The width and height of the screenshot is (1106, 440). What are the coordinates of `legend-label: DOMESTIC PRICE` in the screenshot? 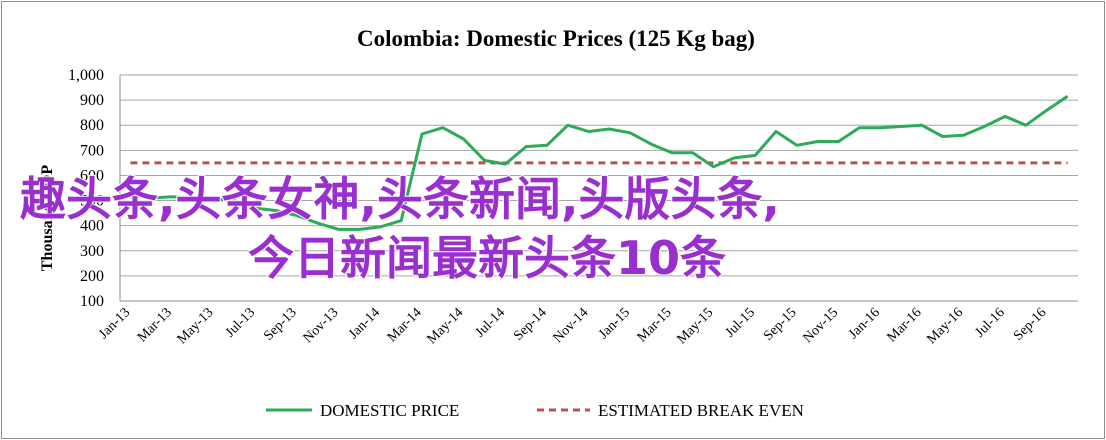 It's located at (389, 410).